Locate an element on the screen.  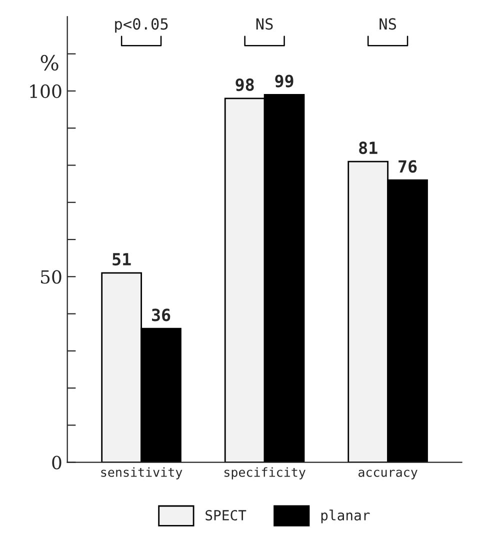
x-tick-label: accuracy is located at coordinates (388, 475).